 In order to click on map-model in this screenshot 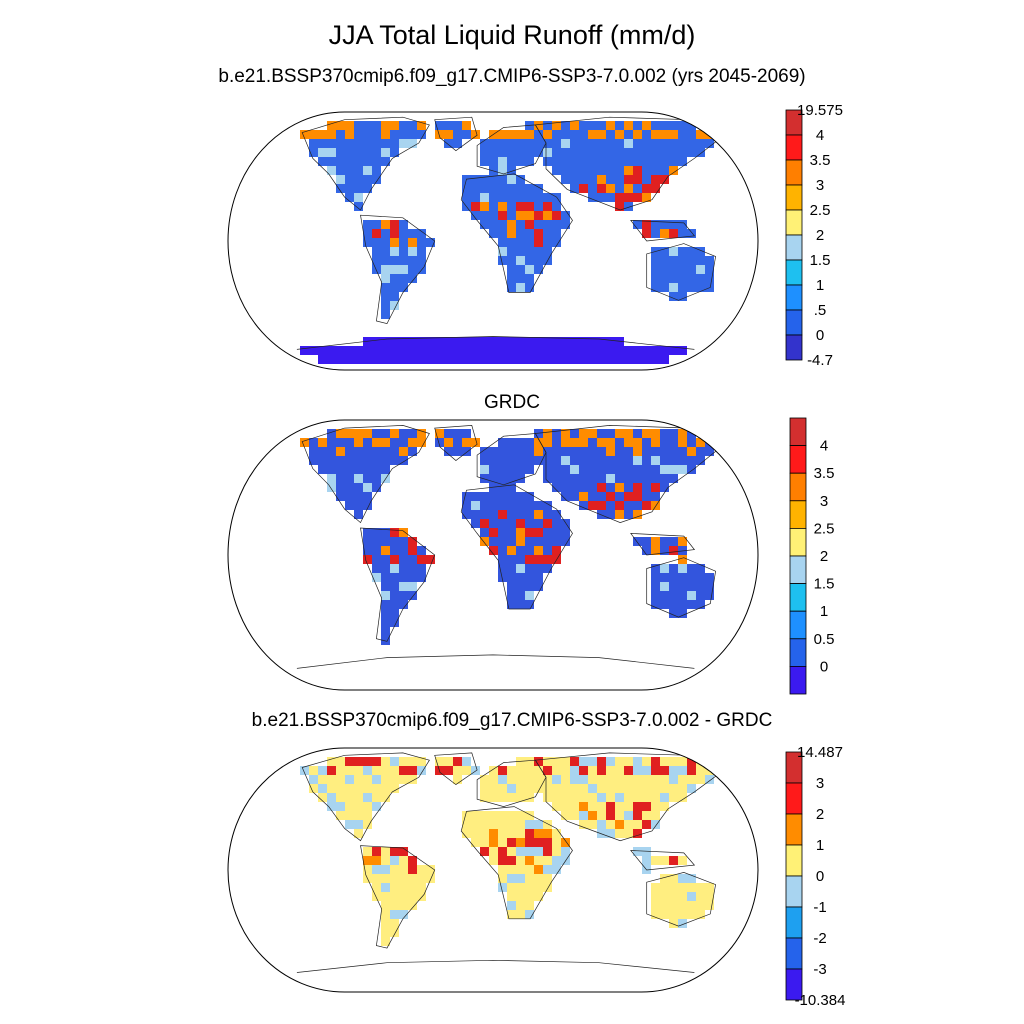, I will do `click(493, 241)`.